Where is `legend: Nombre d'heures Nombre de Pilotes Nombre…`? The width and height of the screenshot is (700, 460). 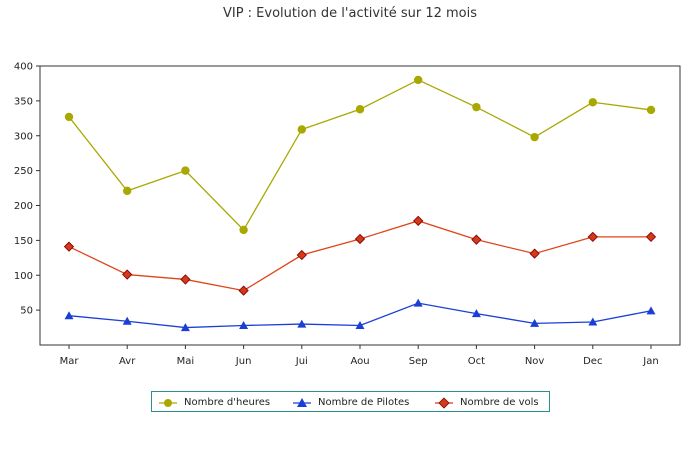
legend: Nombre d'heures Nombre de Pilotes Nombre… is located at coordinates (350, 401).